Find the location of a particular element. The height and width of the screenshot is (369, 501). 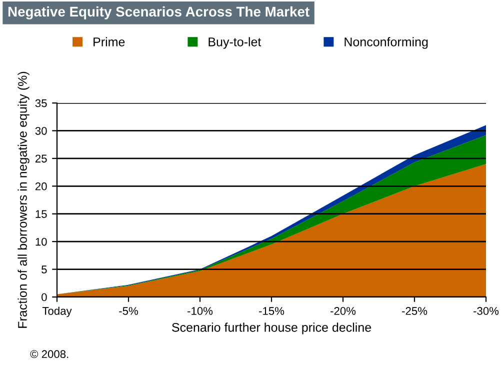

text: © 2008. is located at coordinates (49, 354).